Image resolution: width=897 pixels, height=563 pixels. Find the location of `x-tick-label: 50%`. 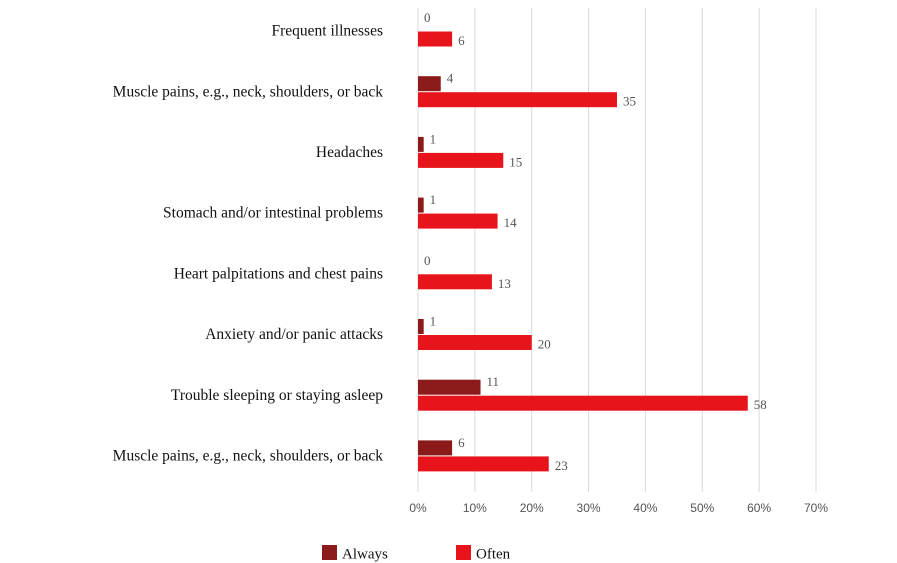

x-tick-label: 50% is located at coordinates (702, 508).